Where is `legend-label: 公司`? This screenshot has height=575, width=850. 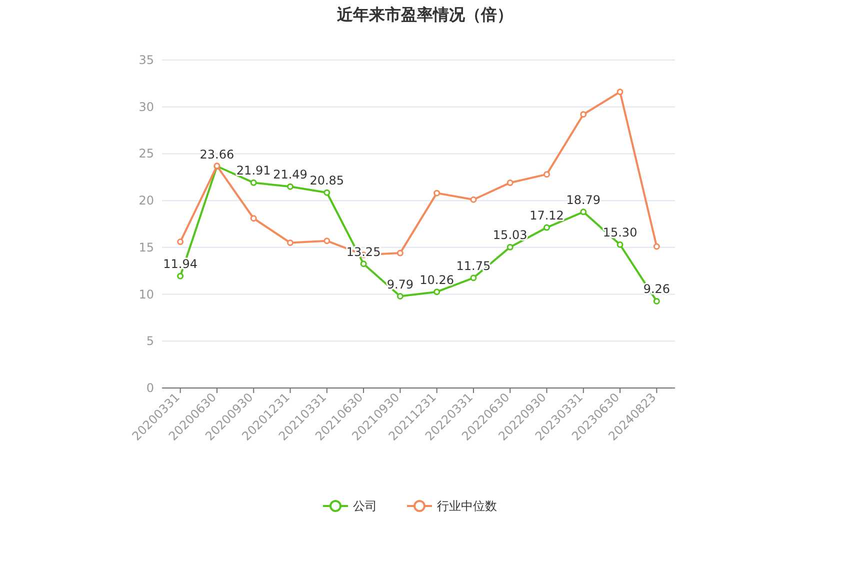 legend-label: 公司 is located at coordinates (365, 506).